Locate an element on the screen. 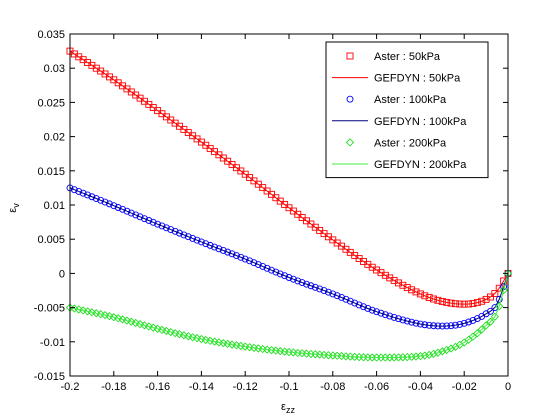  x-axis-title: εzz is located at coordinates (288, 408).